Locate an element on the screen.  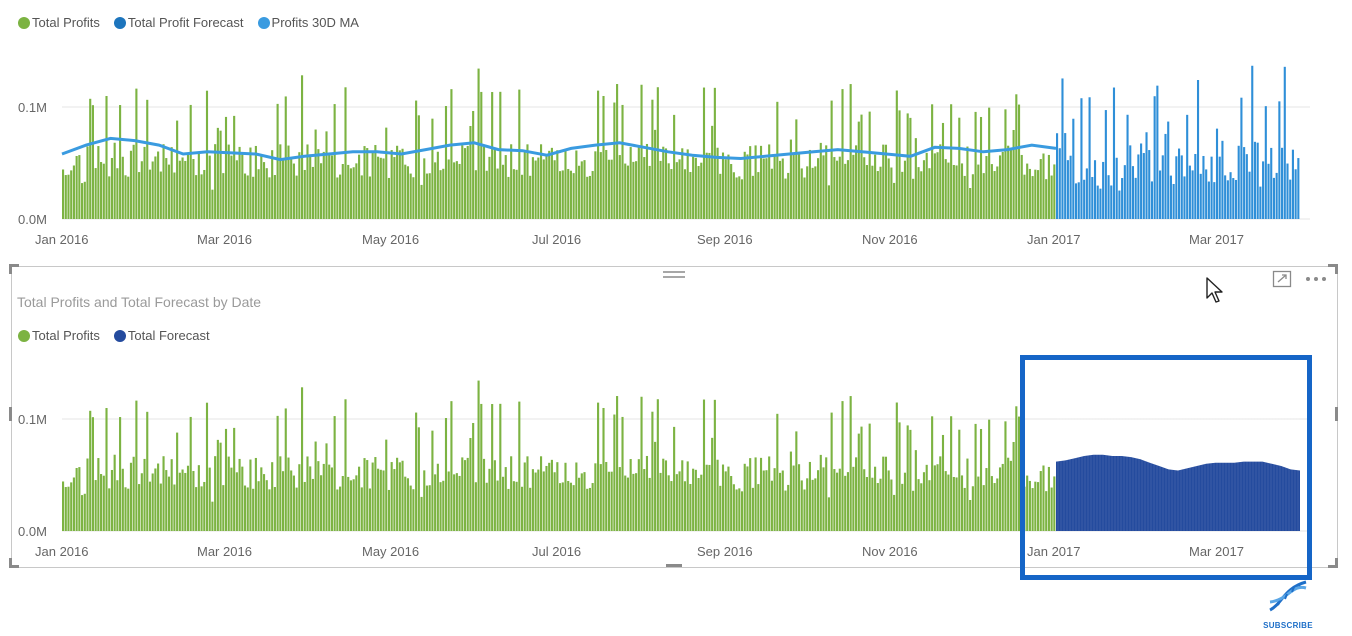
y-tick-label: 0.0M is located at coordinates (32, 219).